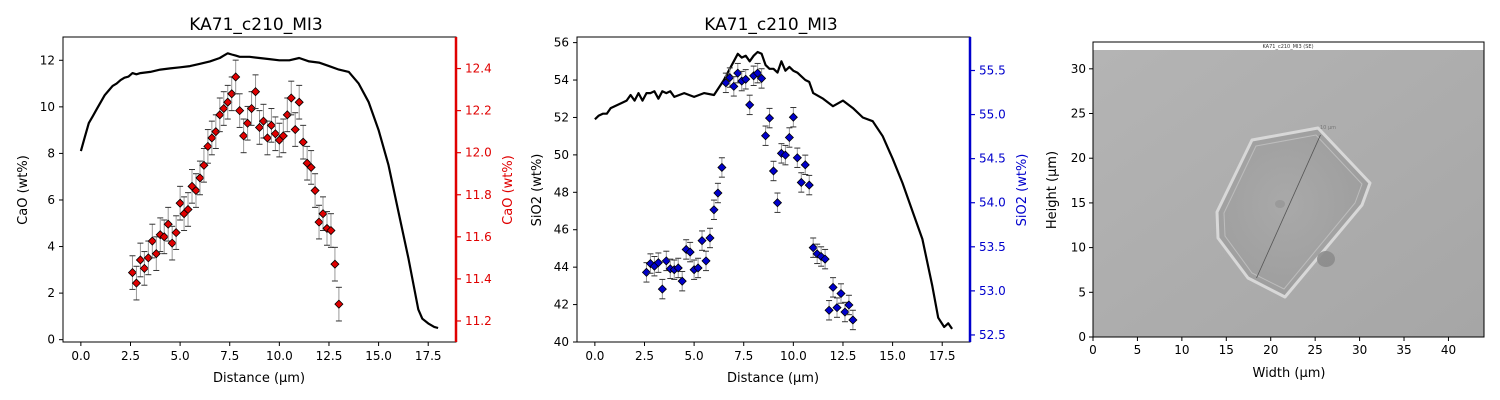 The height and width of the screenshot is (400, 1500). What do you see at coordinates (478, 153) in the screenshot?
I see `right-y-tick-label: 12.0` at bounding box center [478, 153].